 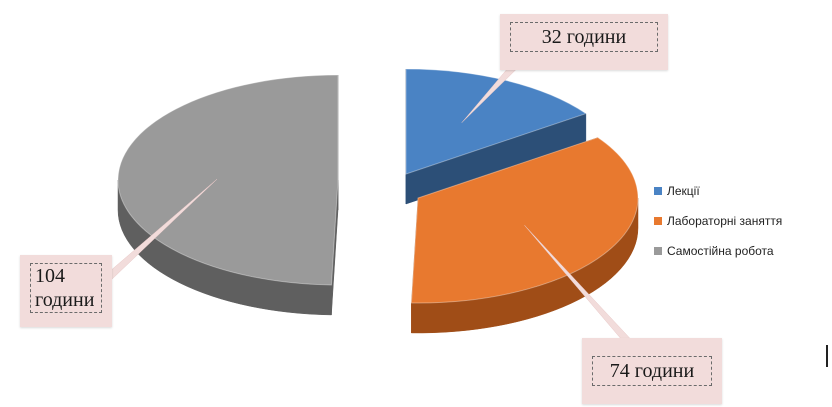 I want to click on data-label-labs: 74 години, so click(x=652, y=371).